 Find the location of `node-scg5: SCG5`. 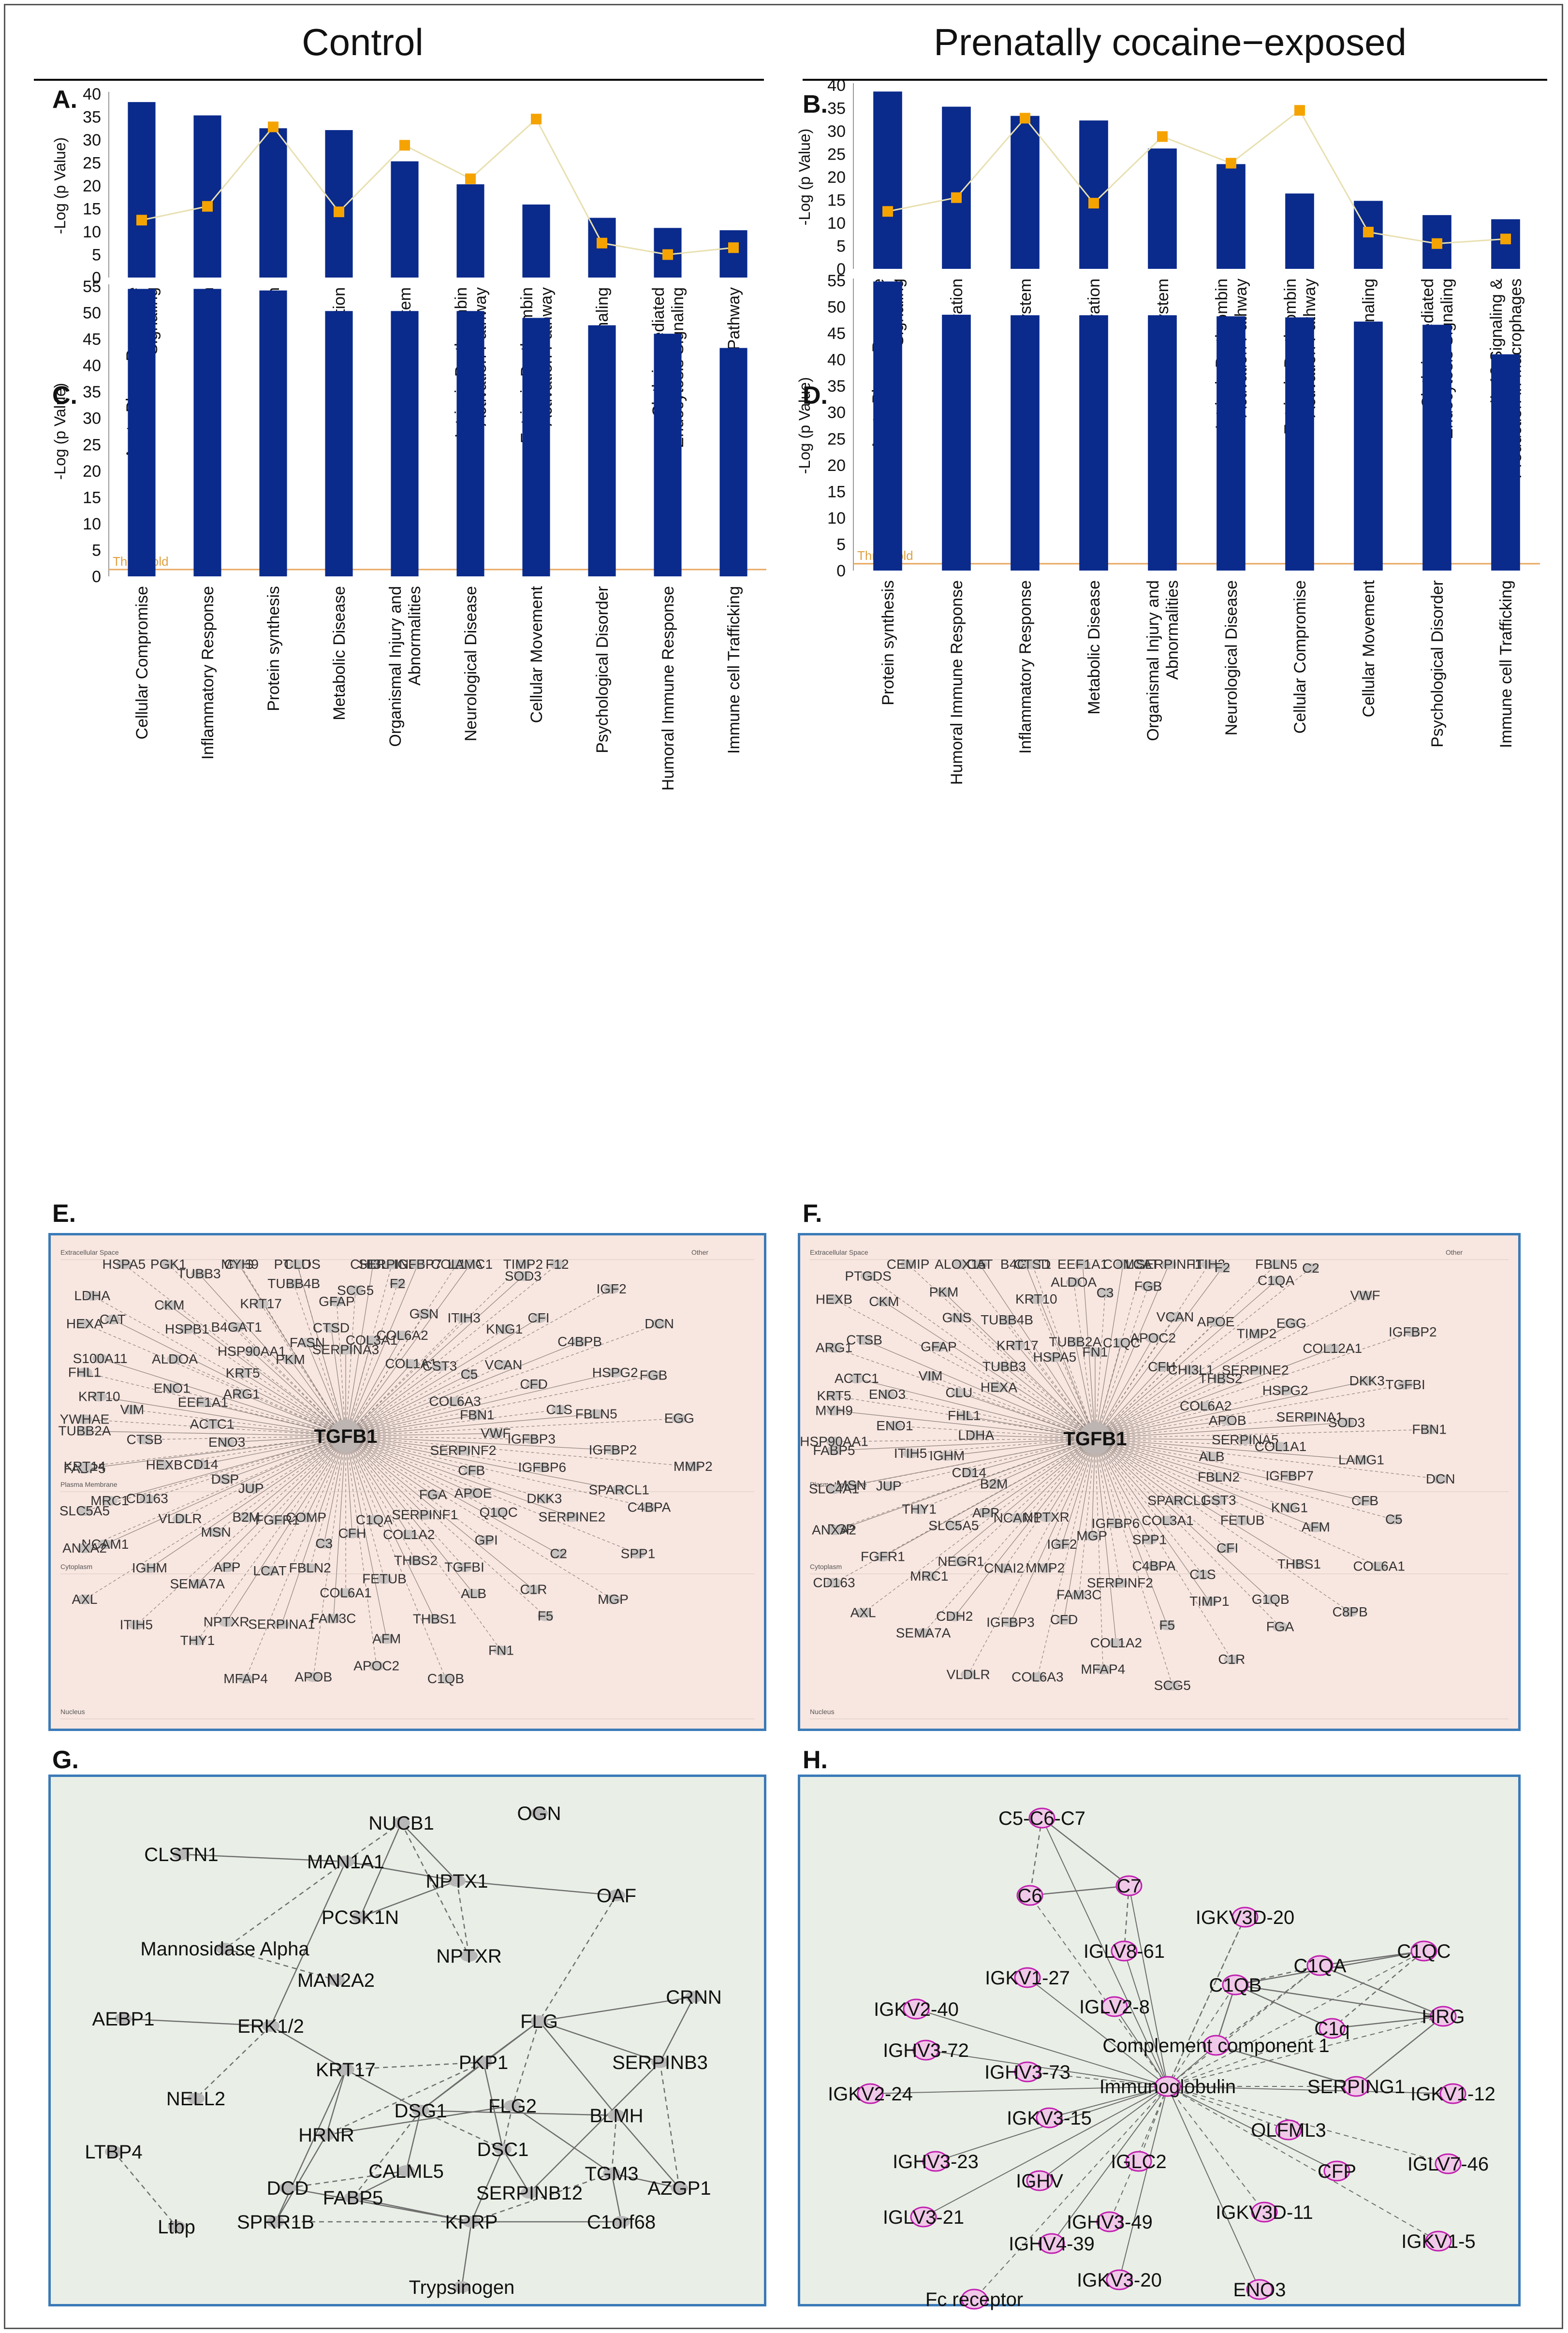

node-scg5: SCG5 is located at coordinates (355, 1290).